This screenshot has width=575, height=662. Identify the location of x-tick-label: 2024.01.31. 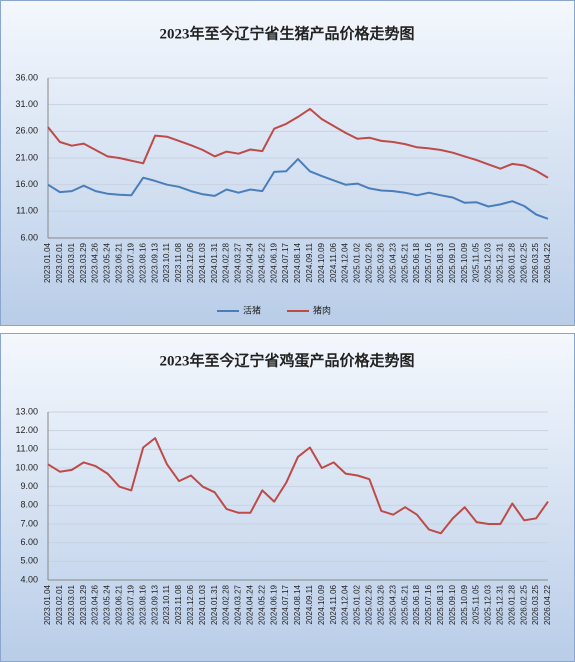
(214, 262).